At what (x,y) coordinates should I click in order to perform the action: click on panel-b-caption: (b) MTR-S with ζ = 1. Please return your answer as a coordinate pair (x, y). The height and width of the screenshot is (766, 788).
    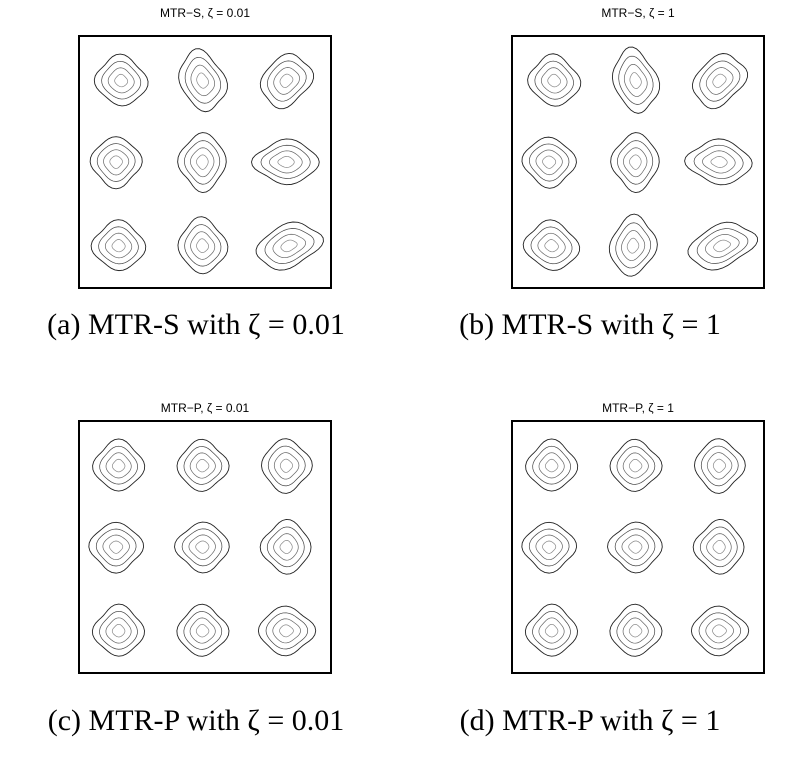
    Looking at the image, I should click on (590, 324).